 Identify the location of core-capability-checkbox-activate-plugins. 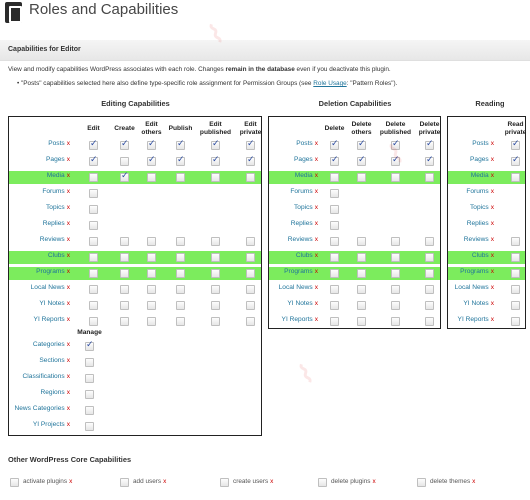
(14, 482).